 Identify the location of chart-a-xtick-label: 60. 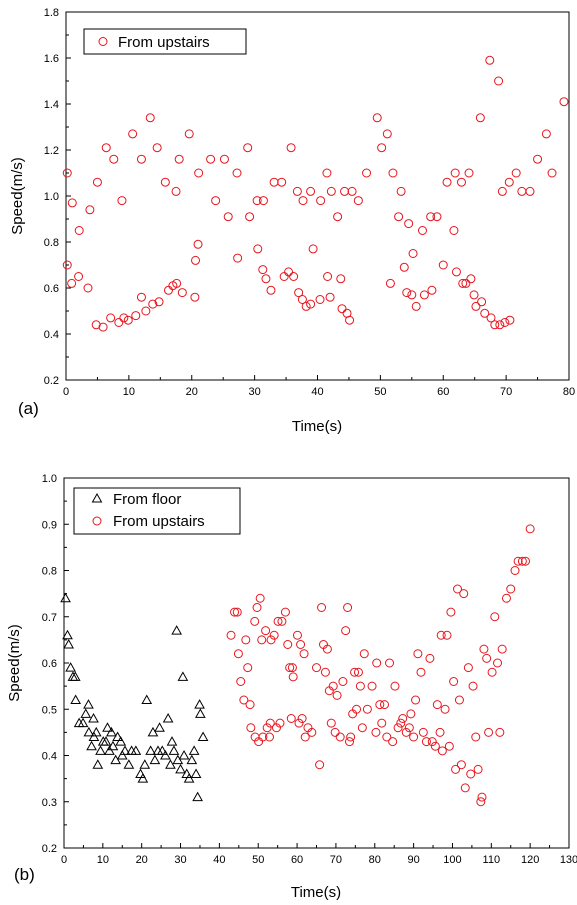
(443, 392).